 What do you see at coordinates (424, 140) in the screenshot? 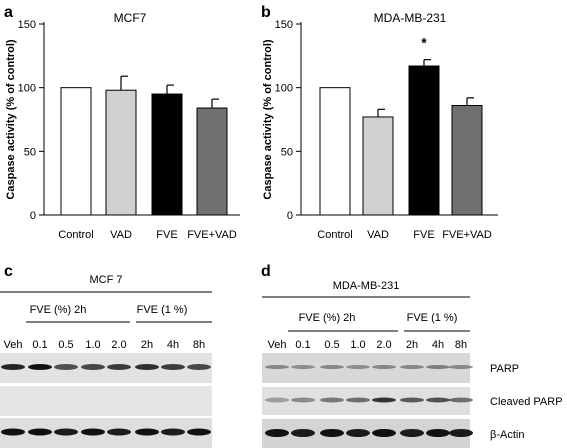
I see `mda-bar-fve` at bounding box center [424, 140].